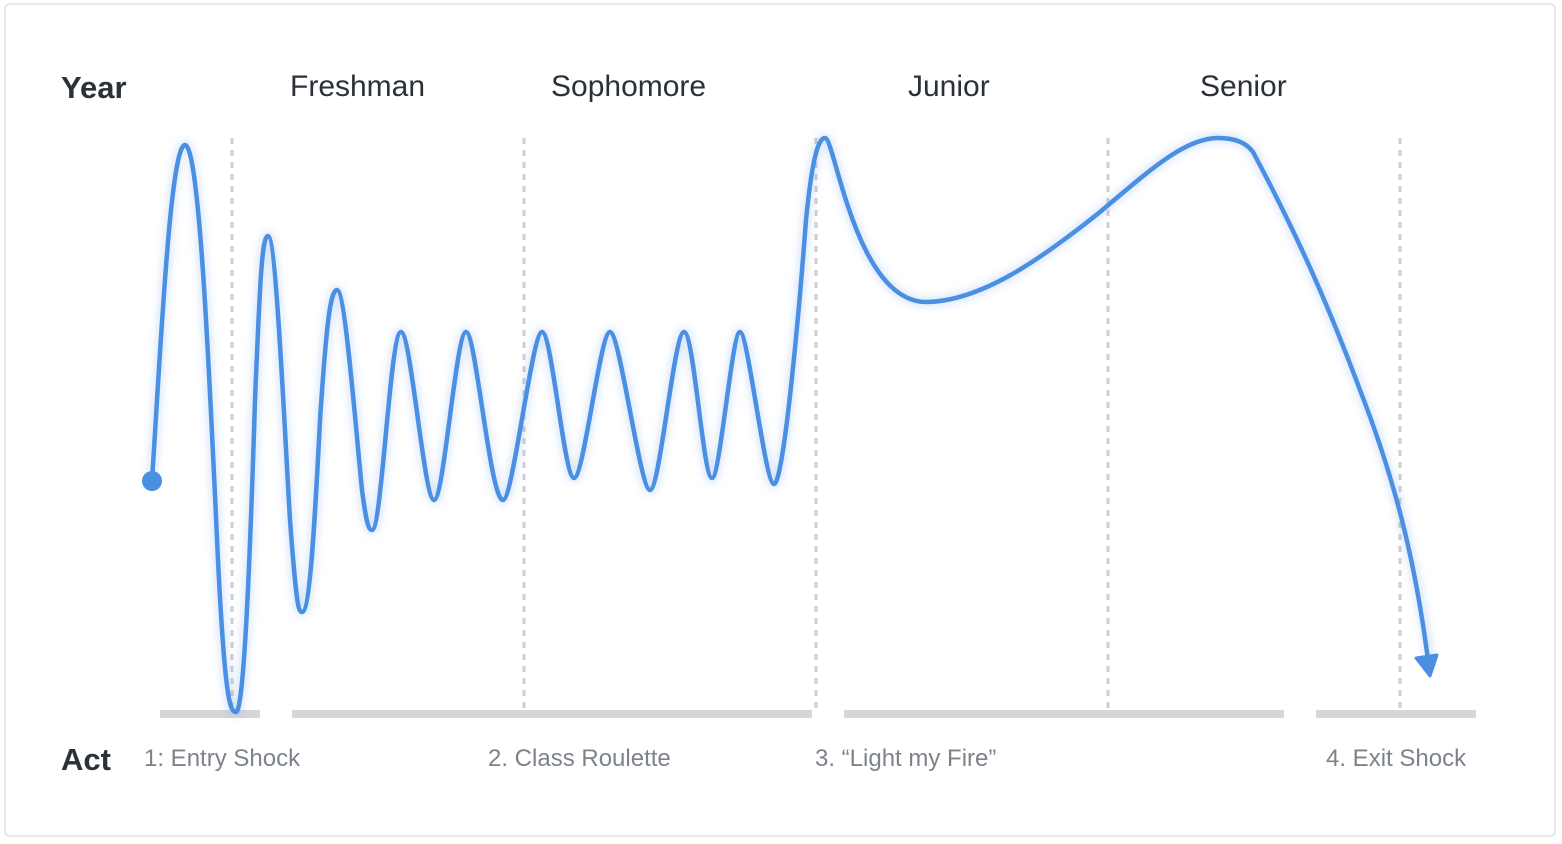  Describe the element at coordinates (1243, 86) in the screenshot. I see `year-senior: Senior` at that location.